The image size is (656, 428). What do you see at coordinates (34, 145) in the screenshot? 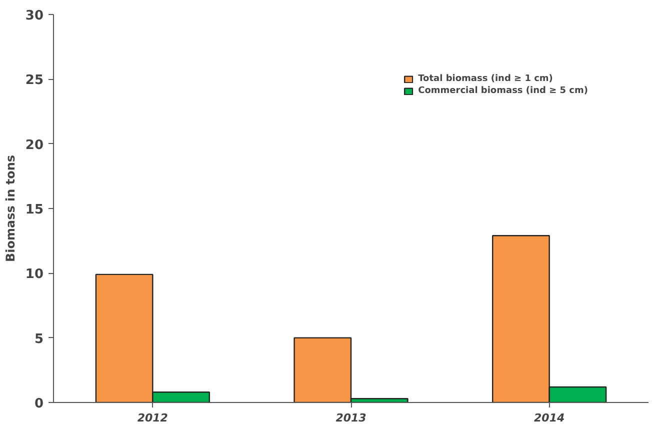
I see `y-tick-label: 20` at bounding box center [34, 145].